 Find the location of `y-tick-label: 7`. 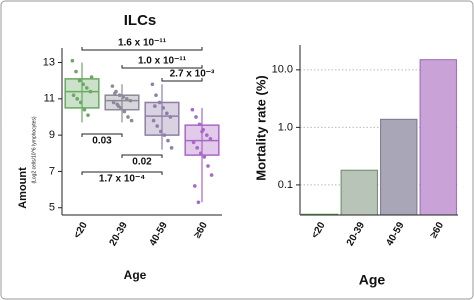

y-tick-label: 7 is located at coordinates (52, 171).